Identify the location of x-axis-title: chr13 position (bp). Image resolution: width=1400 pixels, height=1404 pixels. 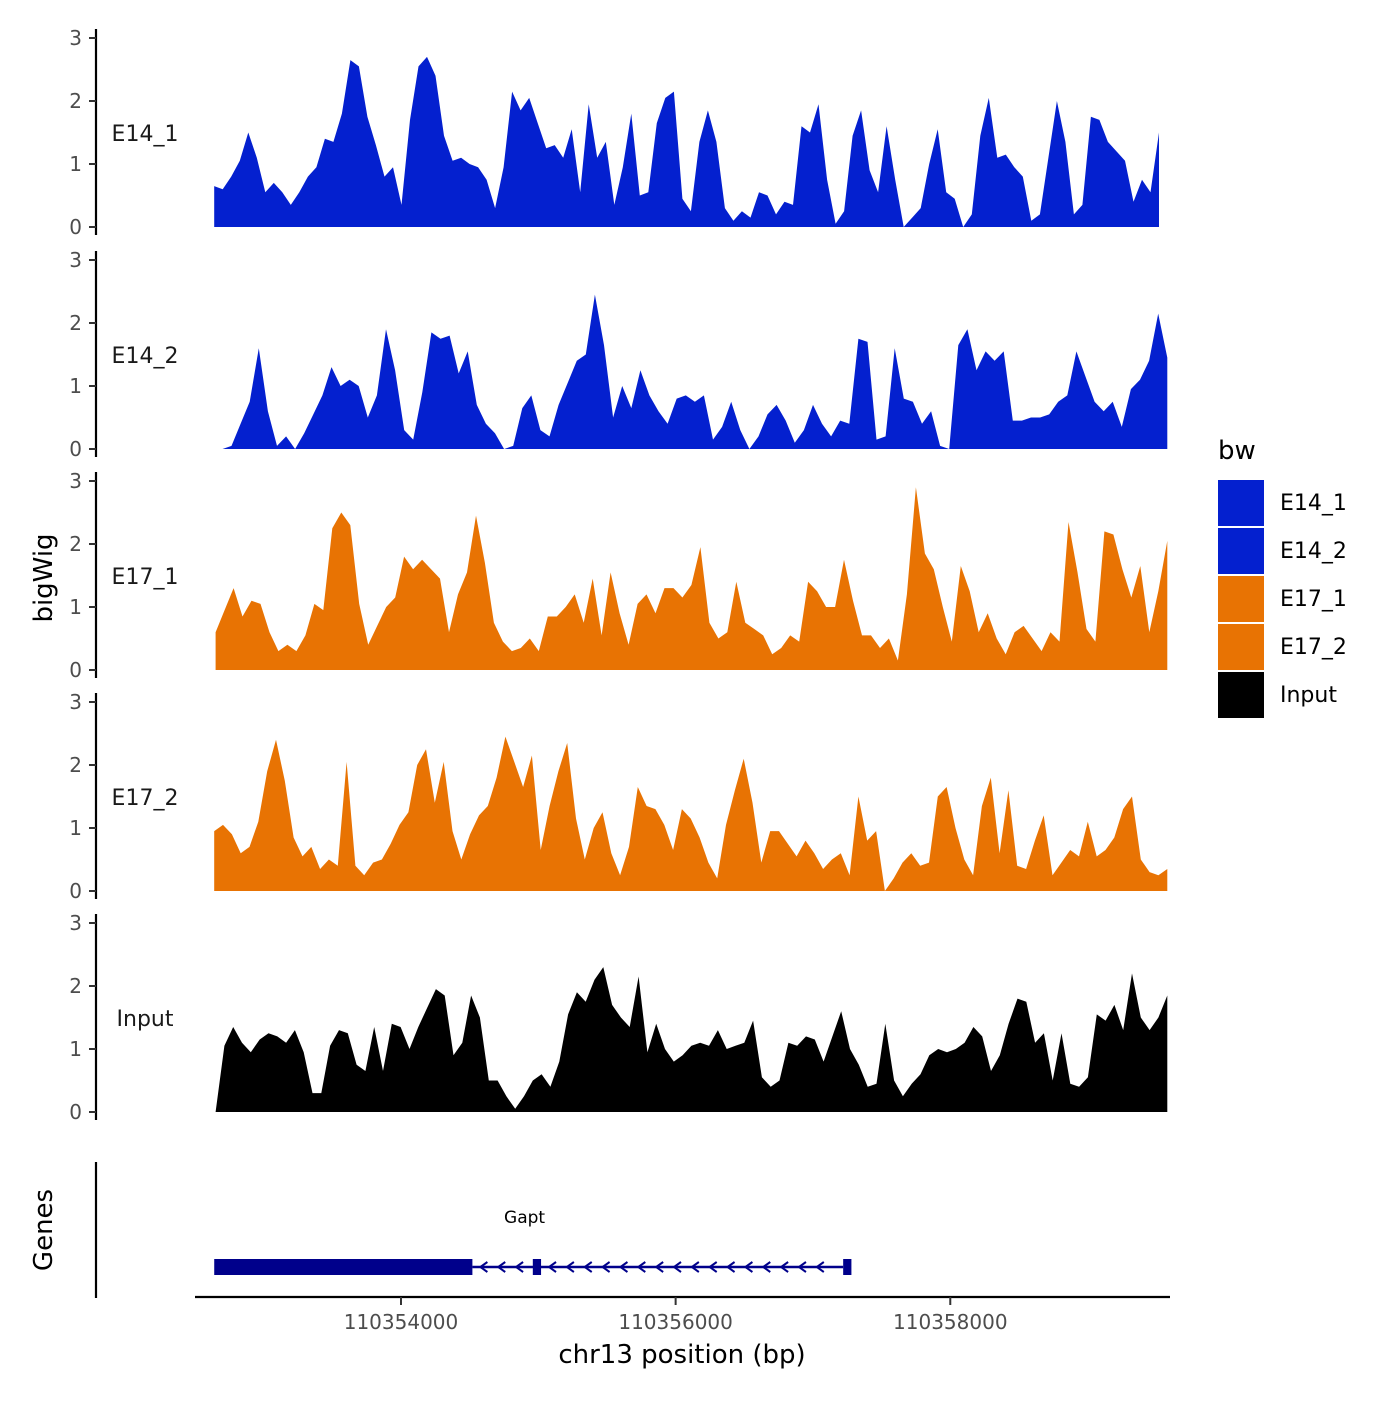
(681, 1355).